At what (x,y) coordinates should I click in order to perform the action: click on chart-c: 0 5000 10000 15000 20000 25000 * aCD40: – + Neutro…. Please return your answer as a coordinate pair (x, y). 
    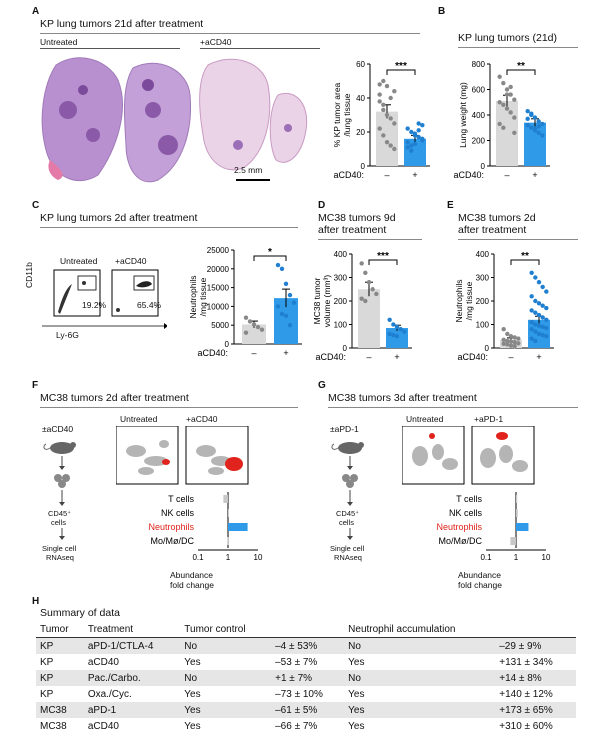
    Looking at the image, I should click on (245, 302).